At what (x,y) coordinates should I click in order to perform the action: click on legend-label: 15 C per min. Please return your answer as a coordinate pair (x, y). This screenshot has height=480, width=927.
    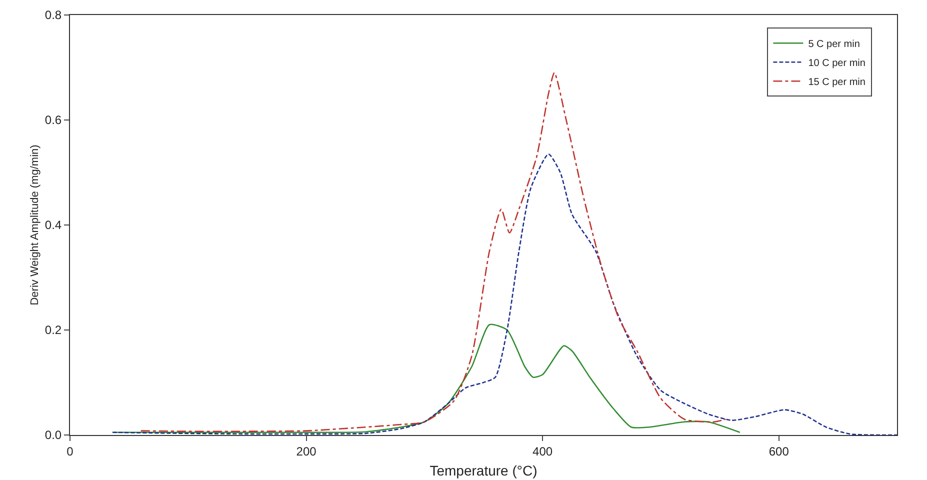
    Looking at the image, I should click on (837, 82).